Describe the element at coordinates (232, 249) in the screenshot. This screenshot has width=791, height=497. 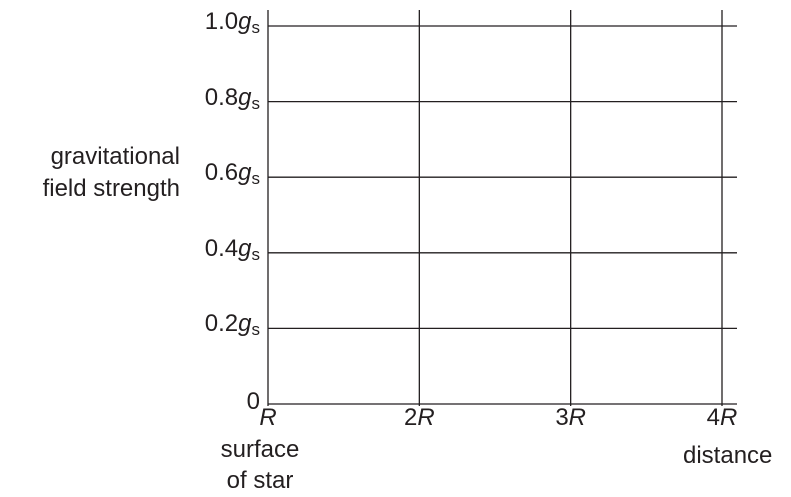
I see `y-tick-label: 0.4gs` at that location.